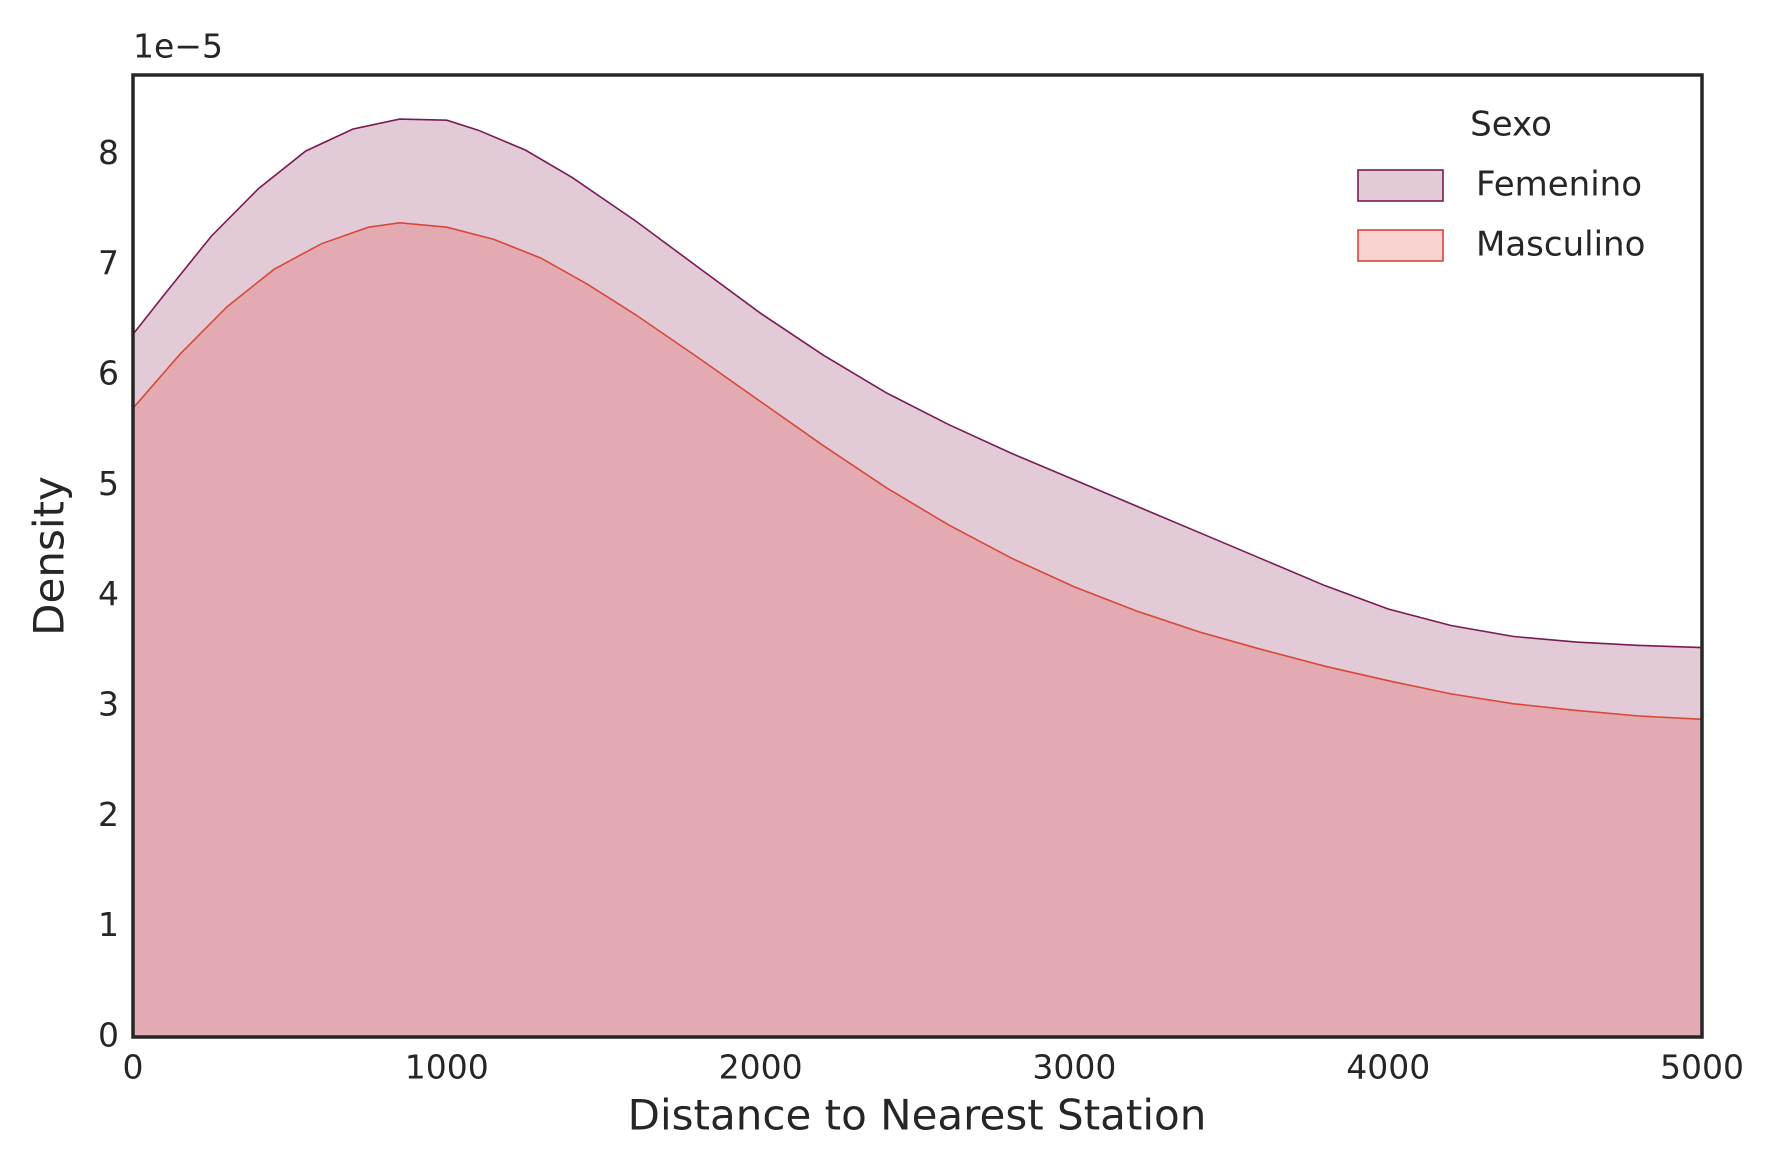 The height and width of the screenshot is (1170, 1770). What do you see at coordinates (108, 373) in the screenshot?
I see `y-tick-label: 6` at bounding box center [108, 373].